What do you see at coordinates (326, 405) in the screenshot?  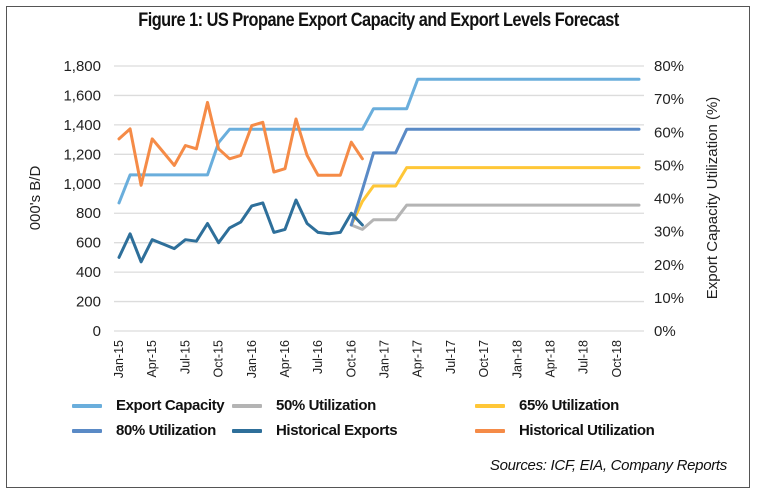 I see `legend-label: 50% Utilization` at bounding box center [326, 405].